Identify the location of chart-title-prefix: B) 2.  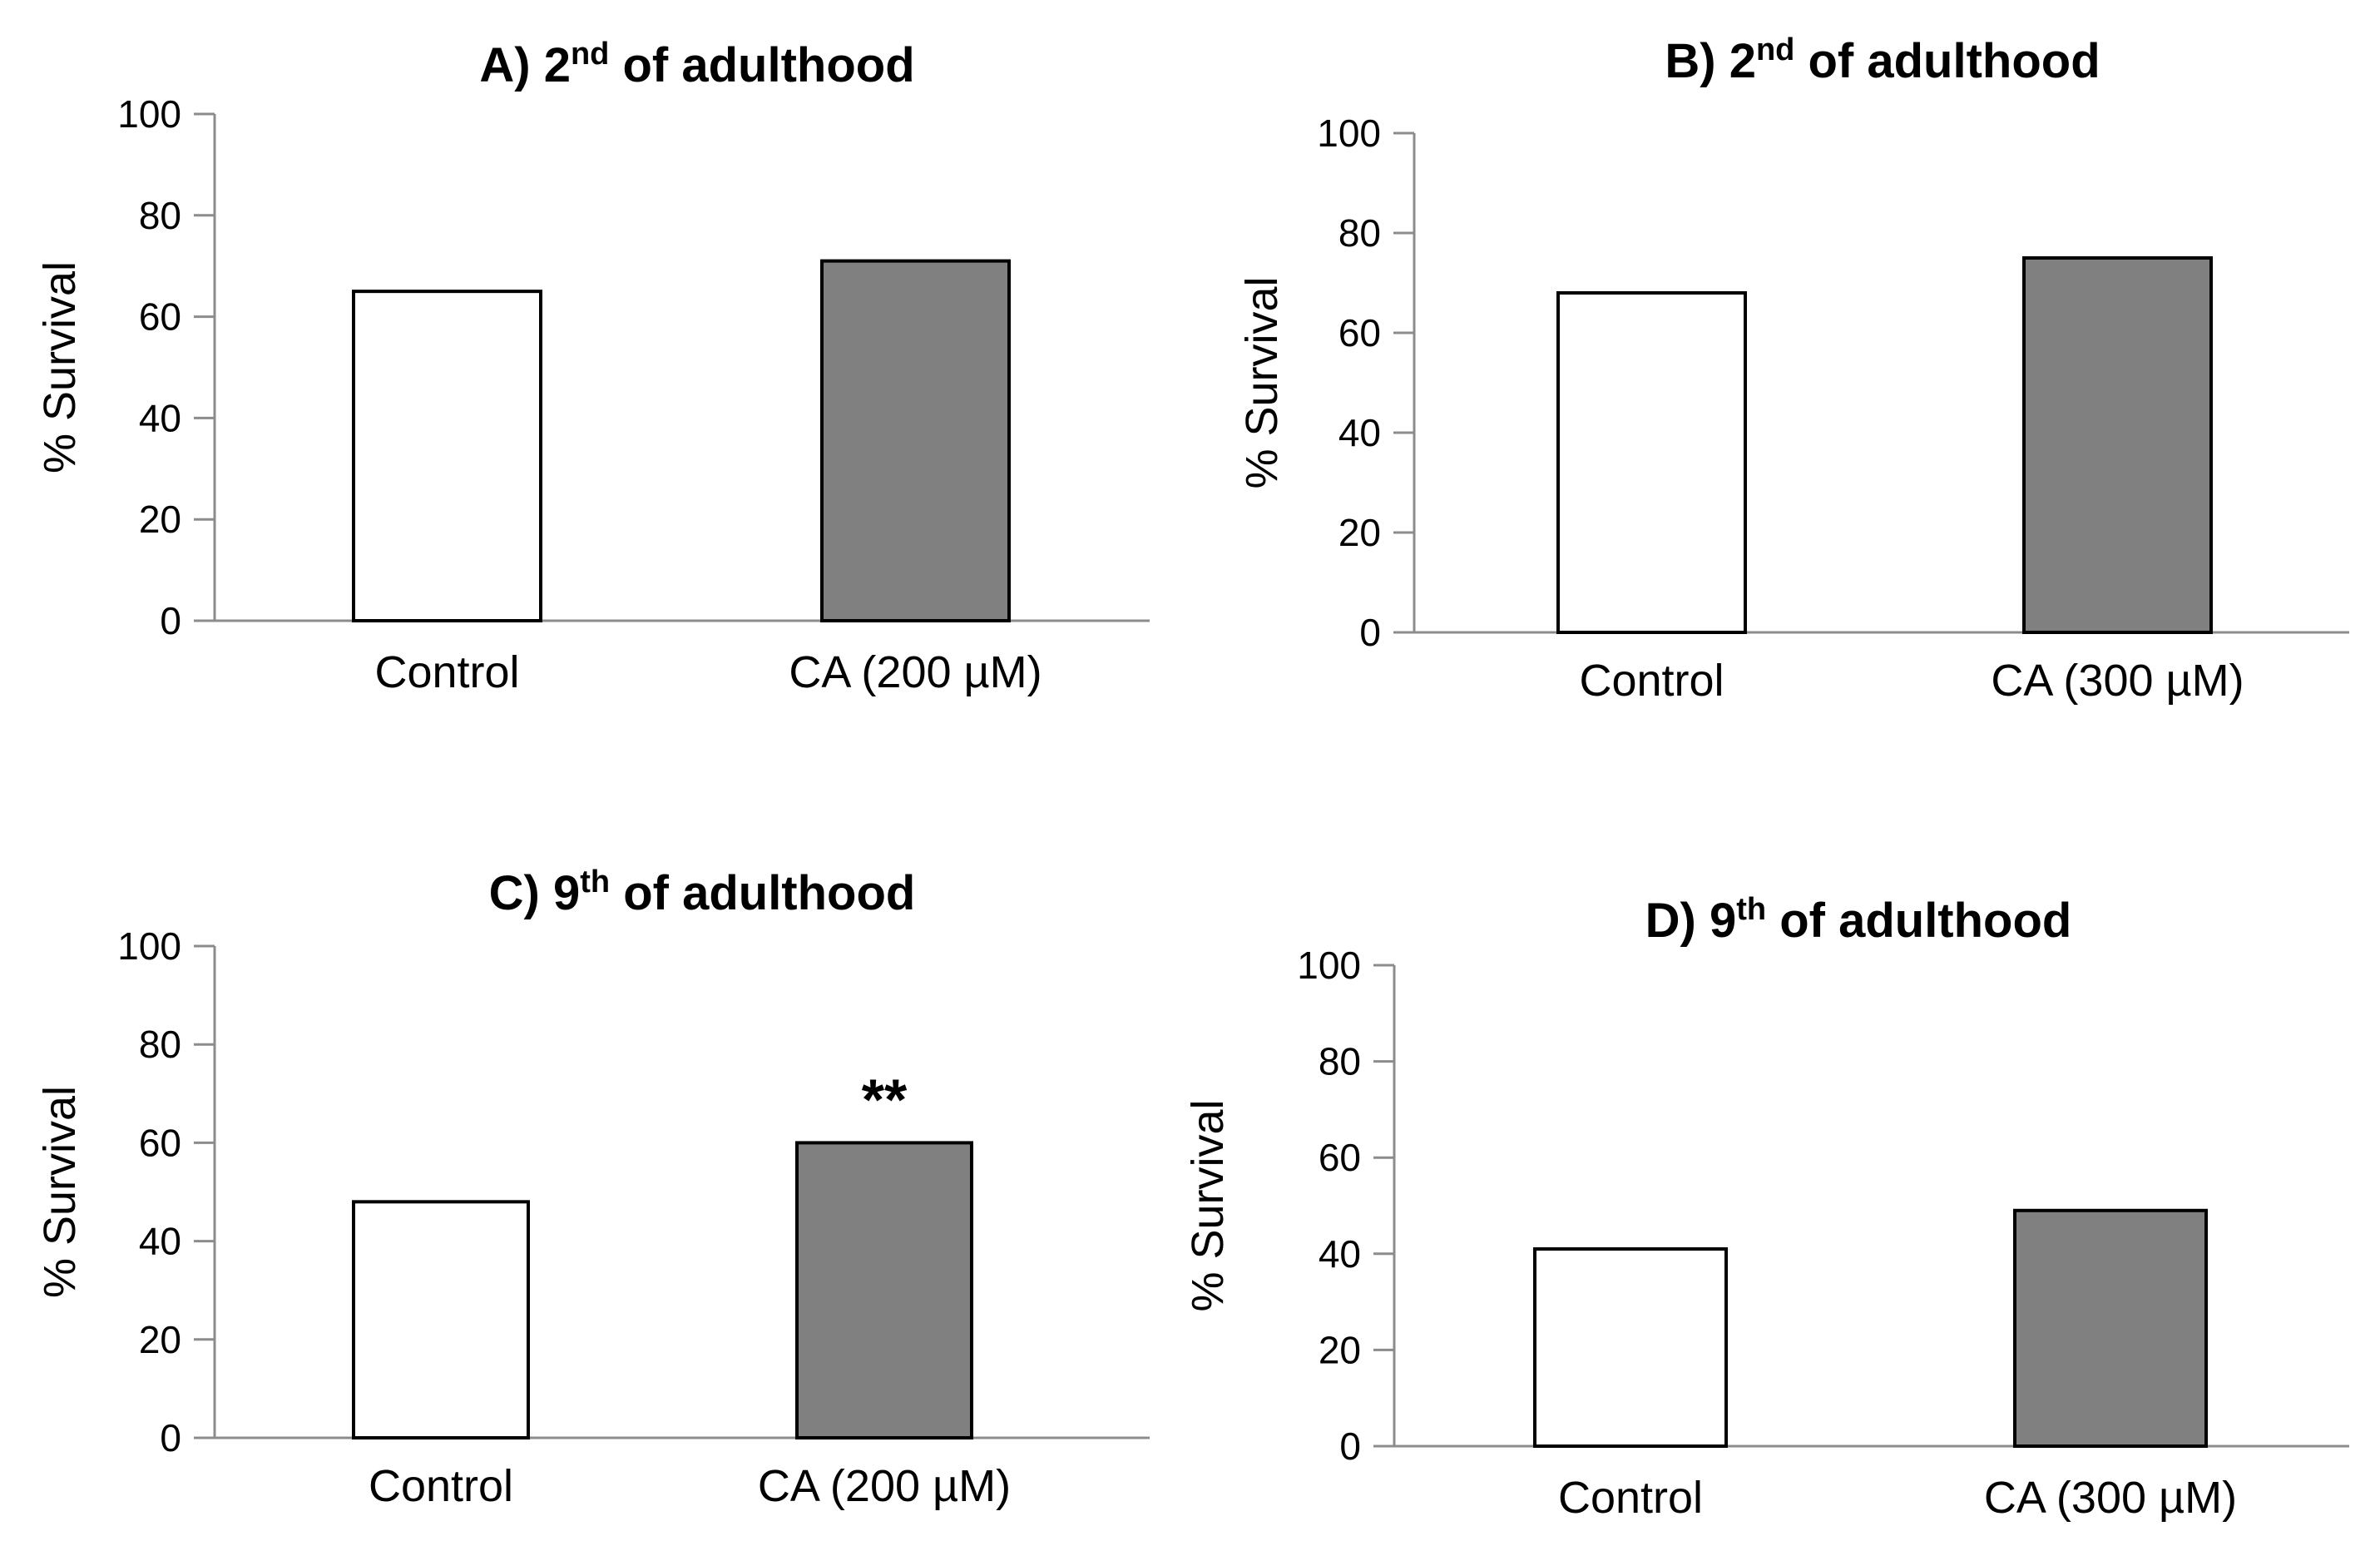
(1710, 61).